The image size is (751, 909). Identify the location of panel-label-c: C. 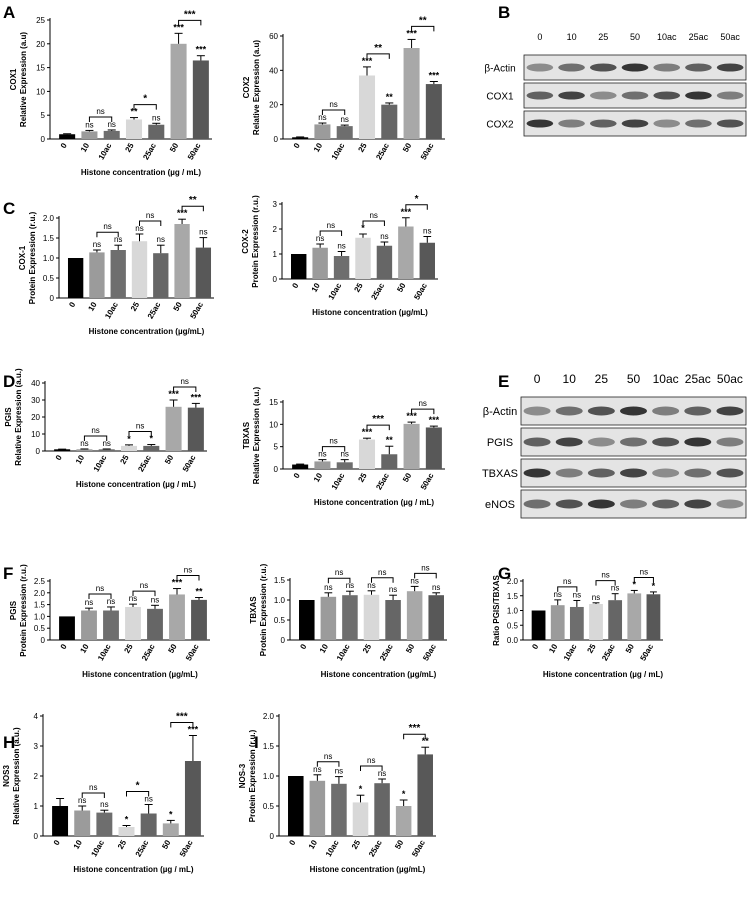
(9, 208).